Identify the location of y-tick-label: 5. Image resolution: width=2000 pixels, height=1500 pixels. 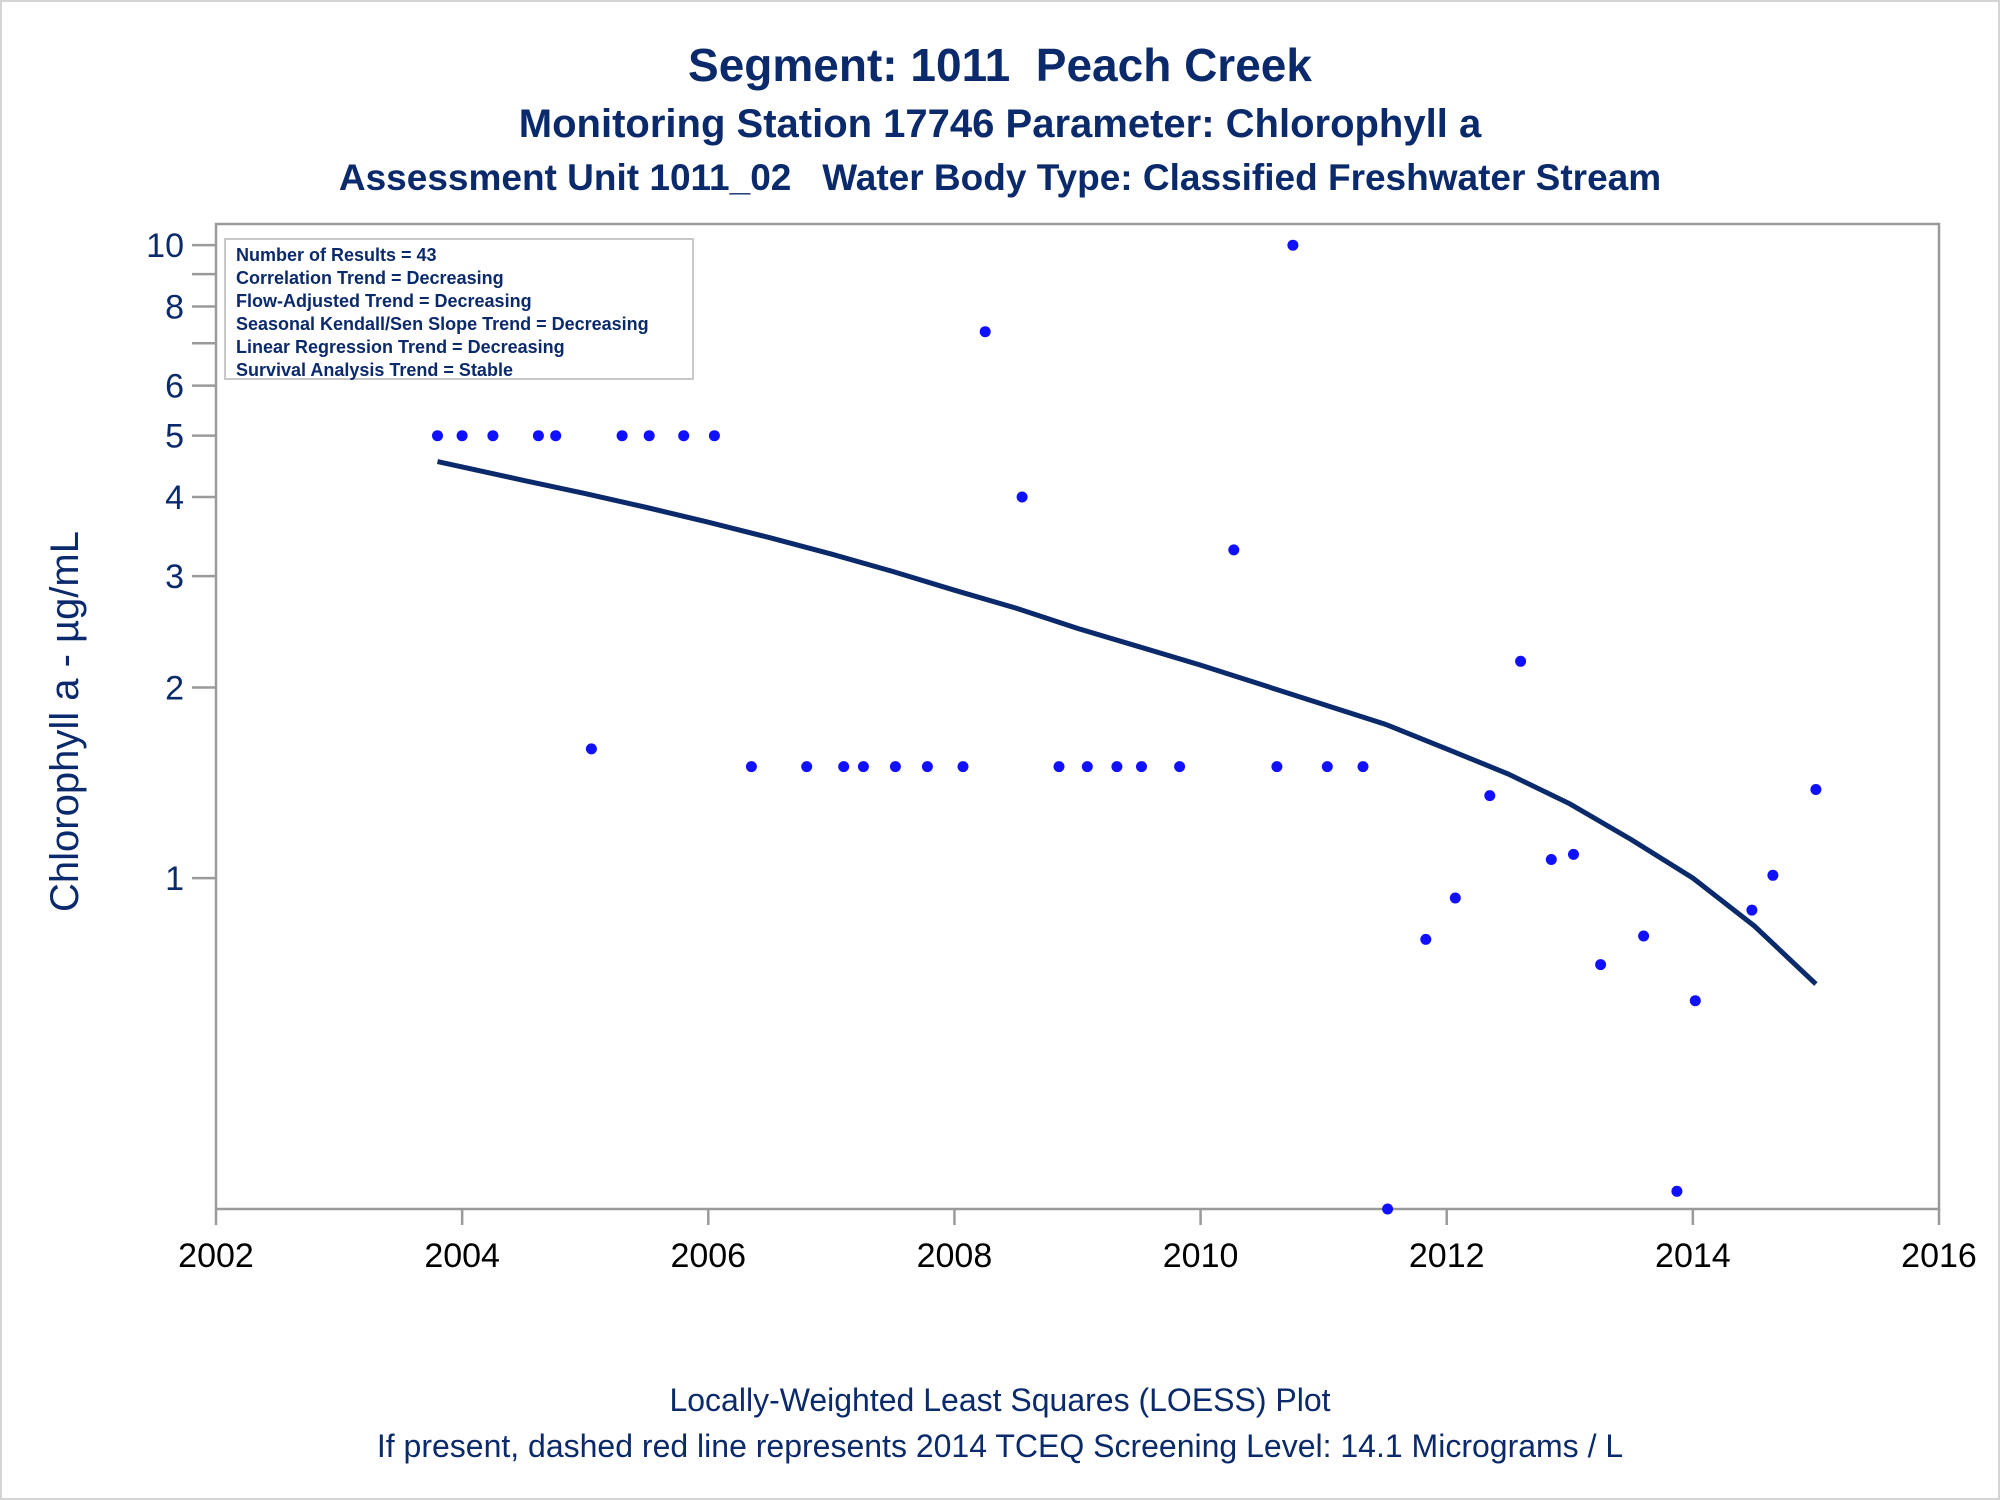
(174, 437).